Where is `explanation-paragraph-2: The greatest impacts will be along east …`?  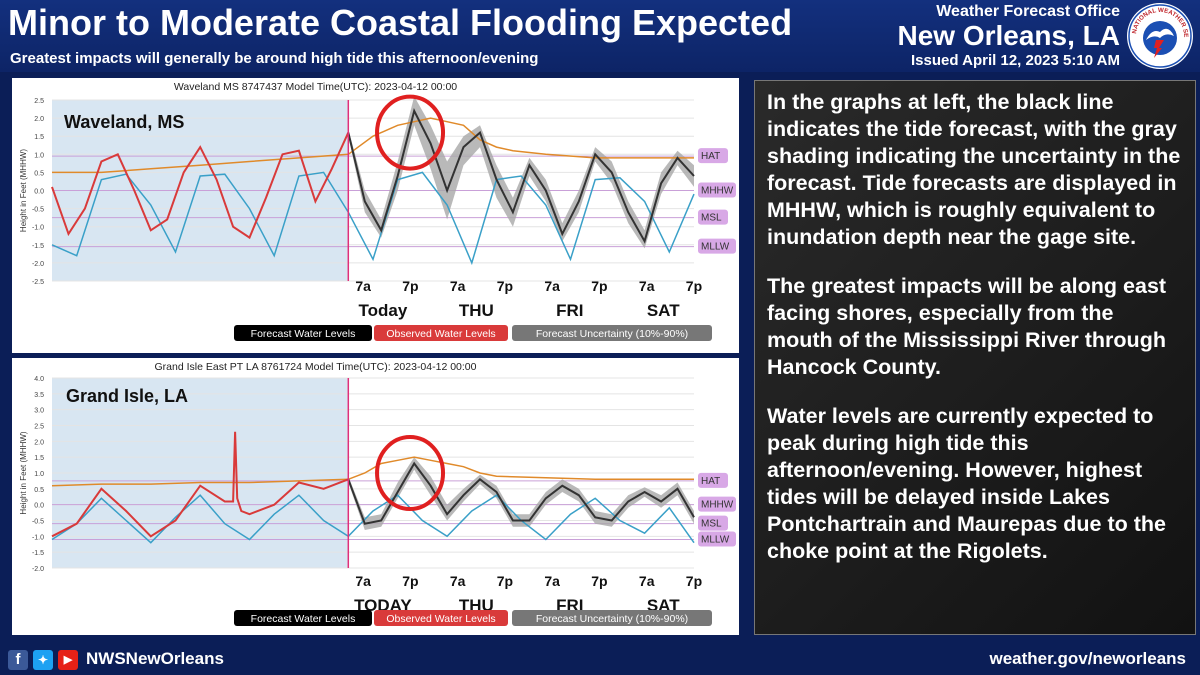 explanation-paragraph-2: The greatest impacts will be along east … is located at coordinates (967, 326).